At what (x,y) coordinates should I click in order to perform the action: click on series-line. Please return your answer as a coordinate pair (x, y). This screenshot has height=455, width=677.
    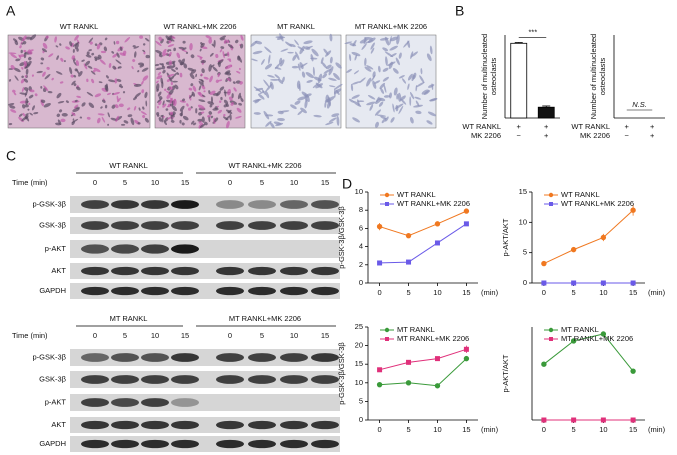
    Looking at the image, I should click on (423, 243).